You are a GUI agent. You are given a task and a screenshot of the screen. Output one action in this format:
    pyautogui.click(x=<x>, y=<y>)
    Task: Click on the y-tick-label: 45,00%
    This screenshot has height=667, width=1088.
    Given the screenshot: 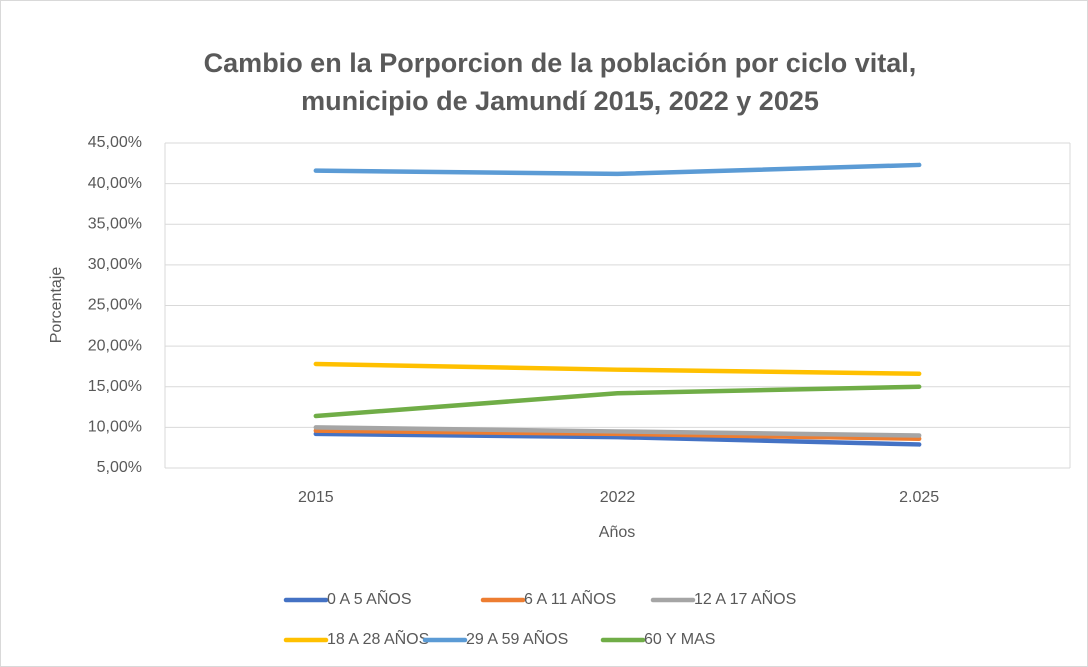 What is the action you would take?
    pyautogui.click(x=115, y=142)
    